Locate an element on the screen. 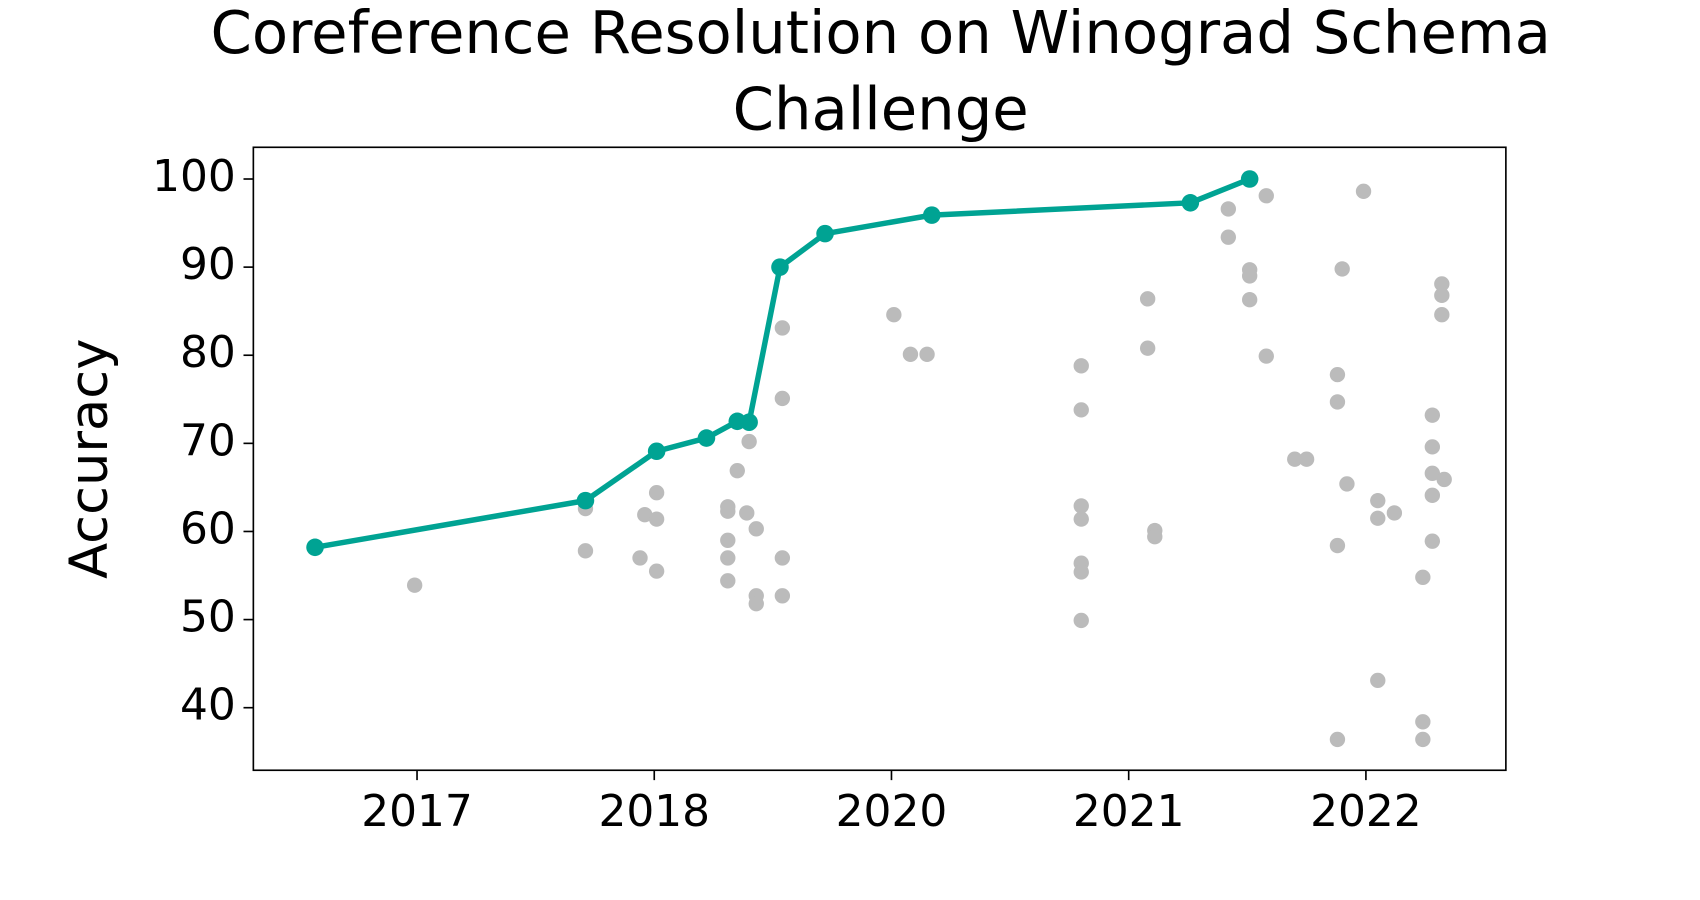 The width and height of the screenshot is (1700, 900). x-tick-label: 2021 is located at coordinates (1129, 811).